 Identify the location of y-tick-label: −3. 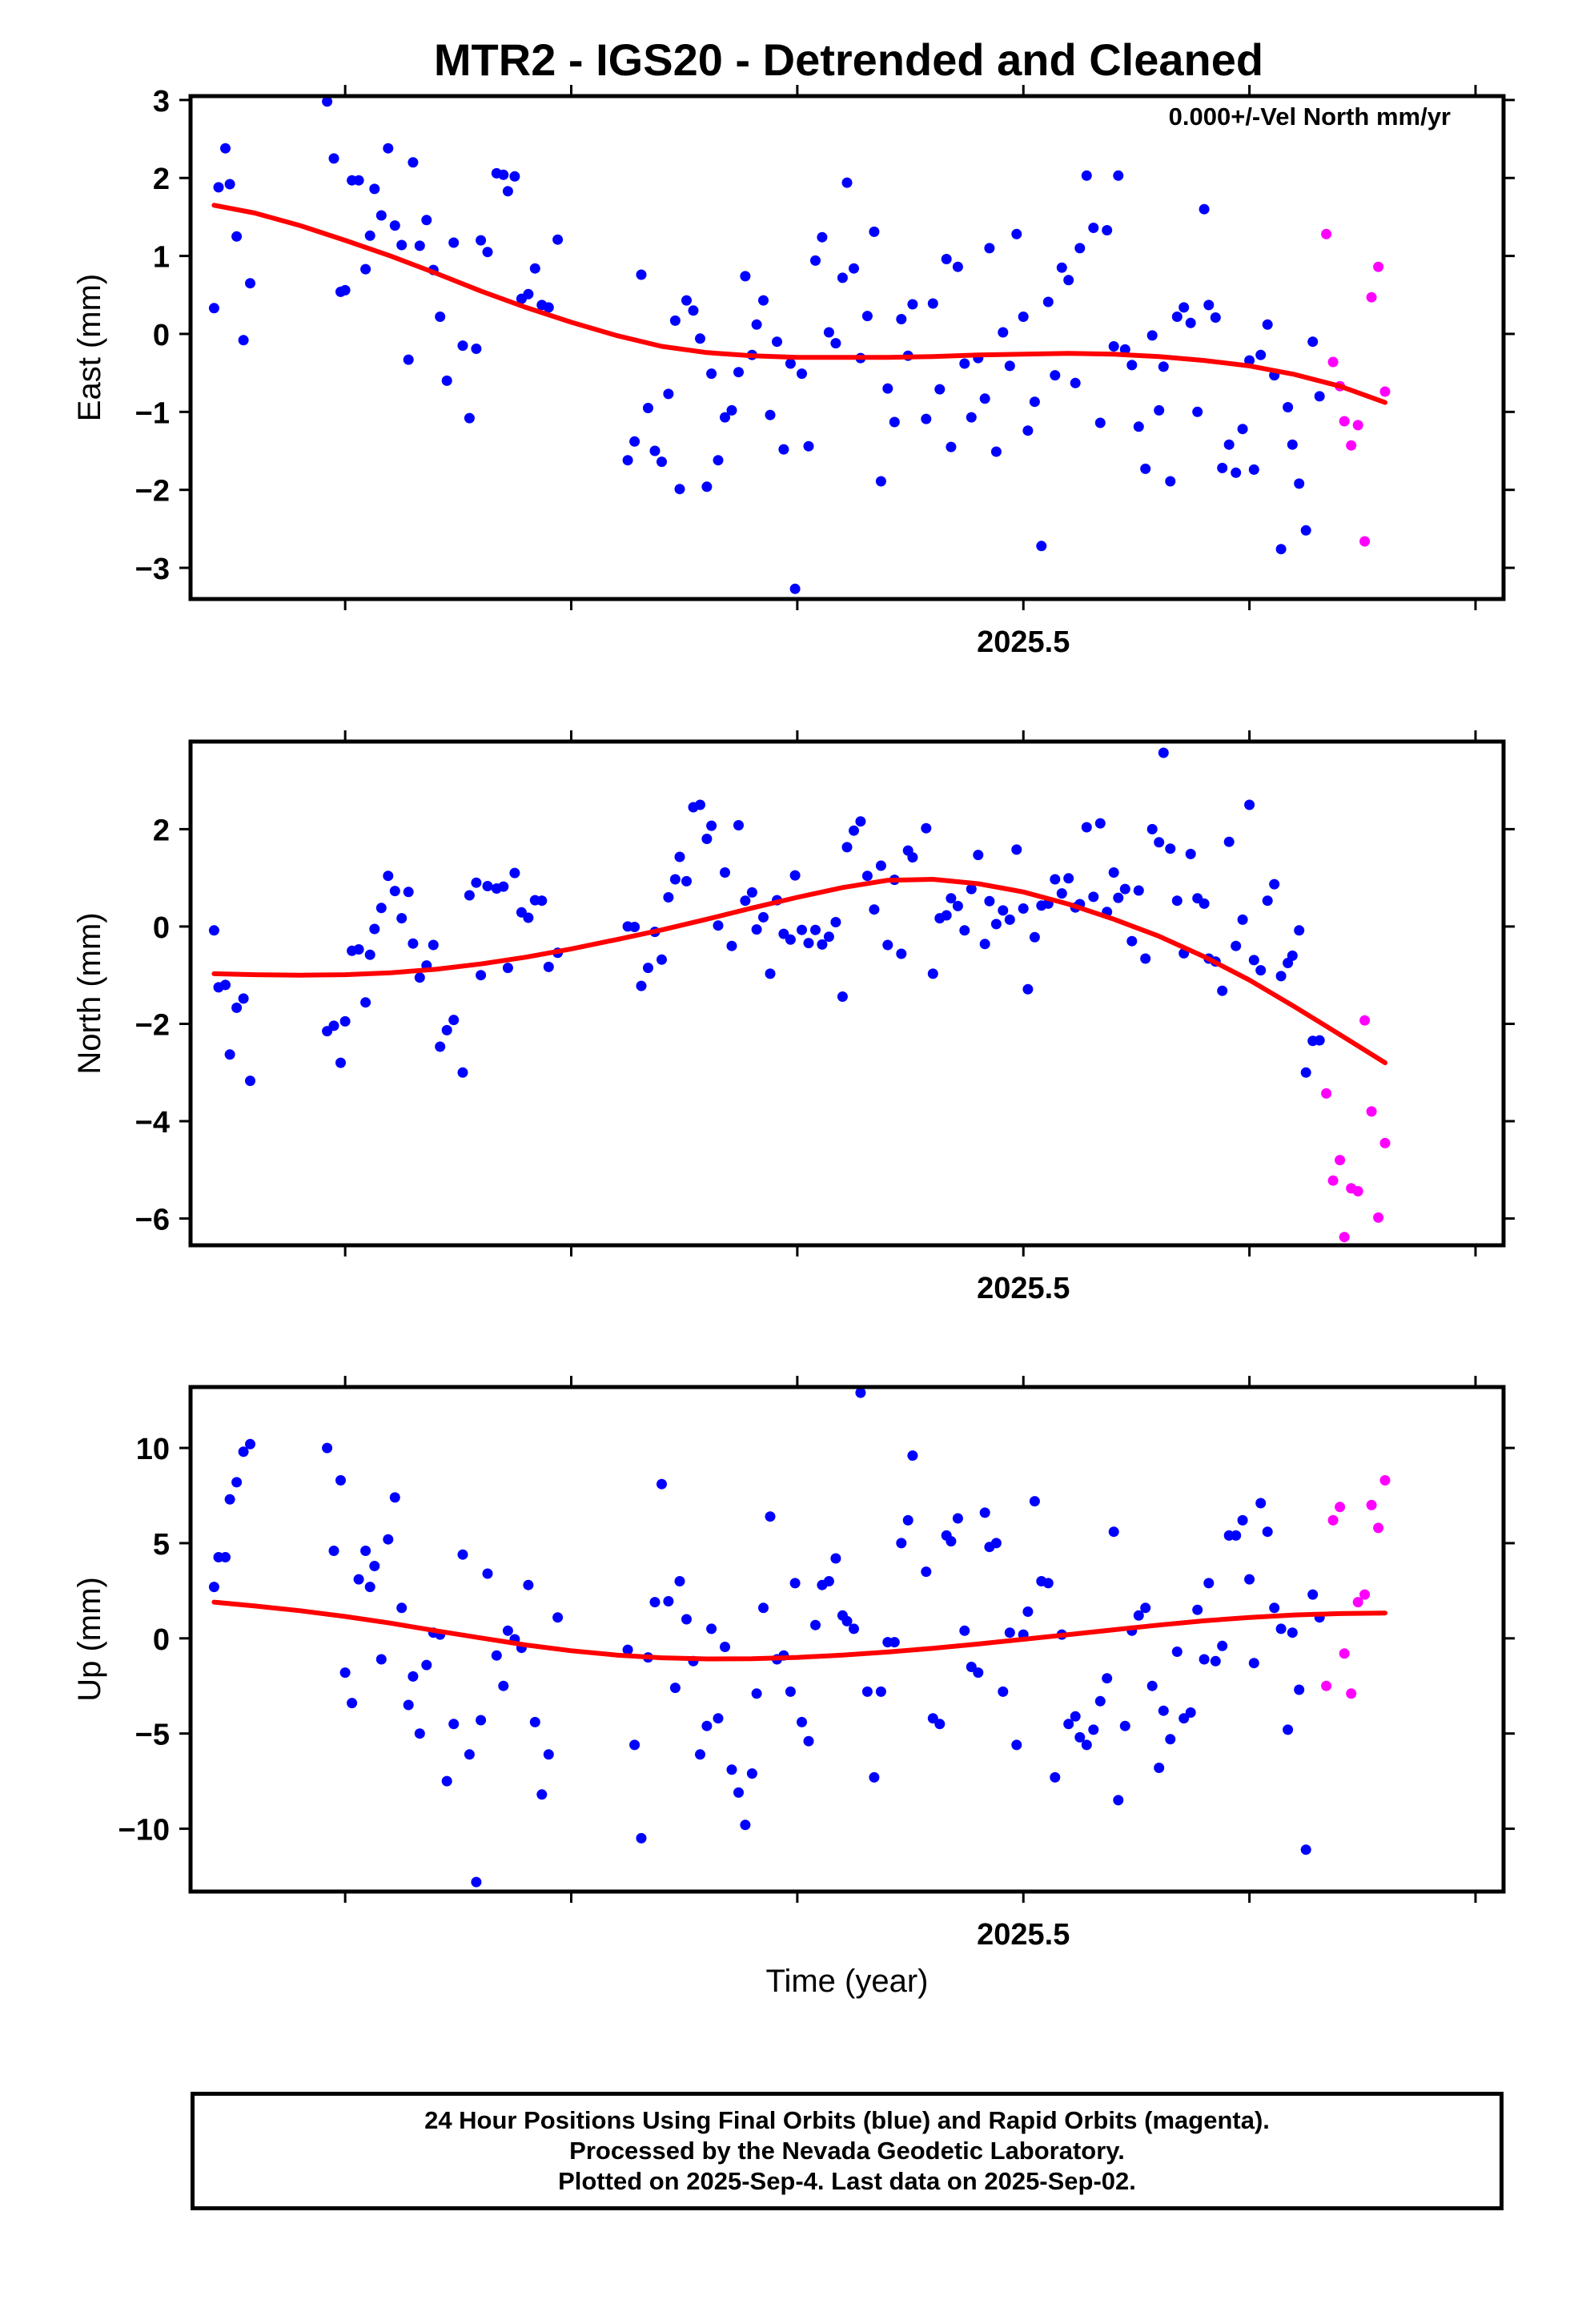
(152, 569).